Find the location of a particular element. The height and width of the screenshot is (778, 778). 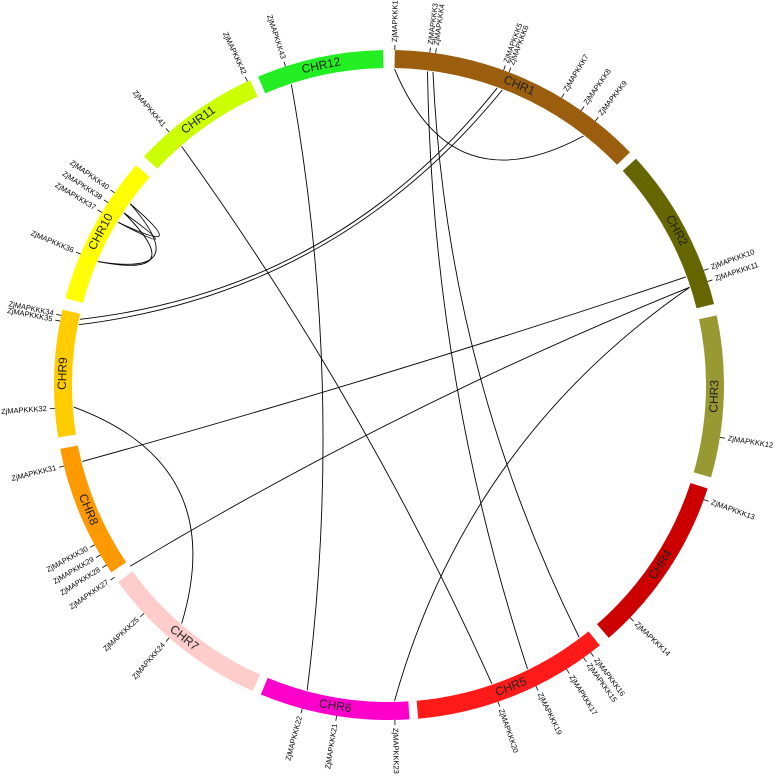

gene-label: ZjMAPKKK19 is located at coordinates (550, 713).